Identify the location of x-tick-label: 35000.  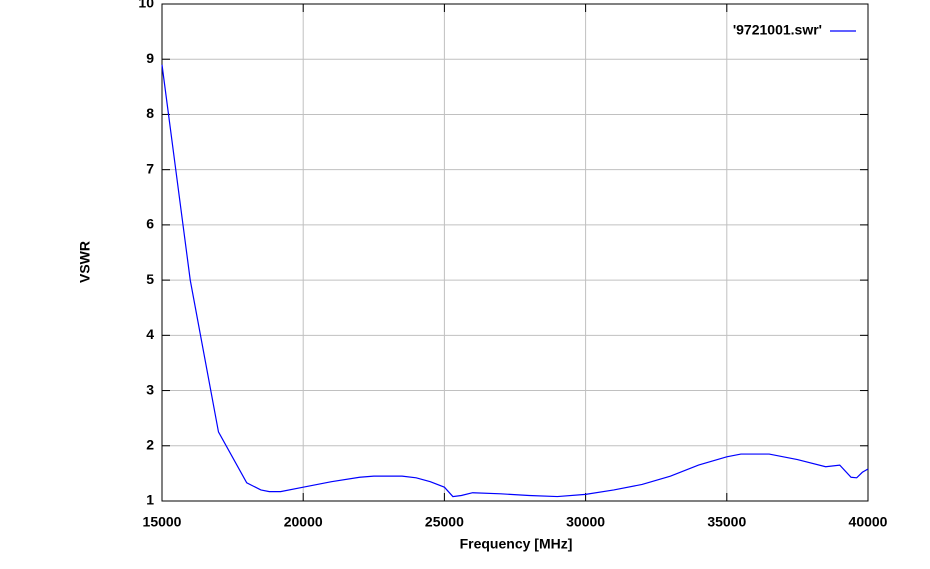
(726, 522).